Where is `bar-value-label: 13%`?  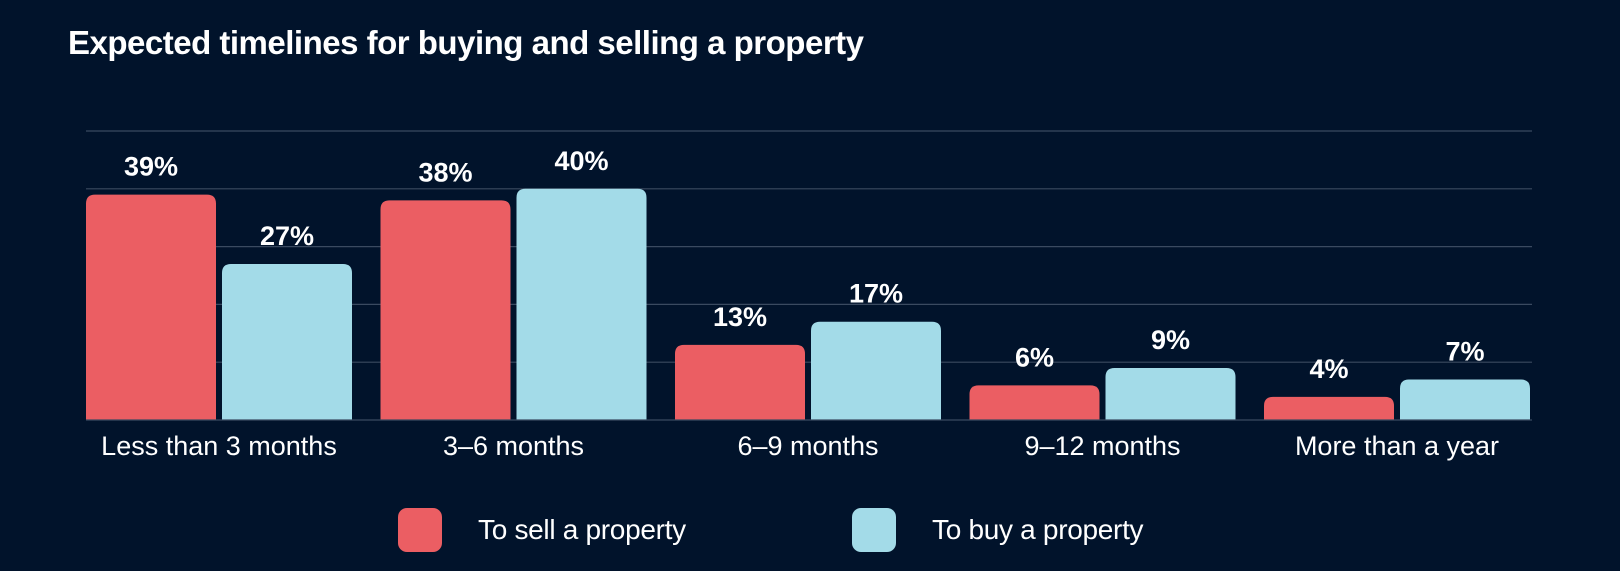 bar-value-label: 13% is located at coordinates (740, 317).